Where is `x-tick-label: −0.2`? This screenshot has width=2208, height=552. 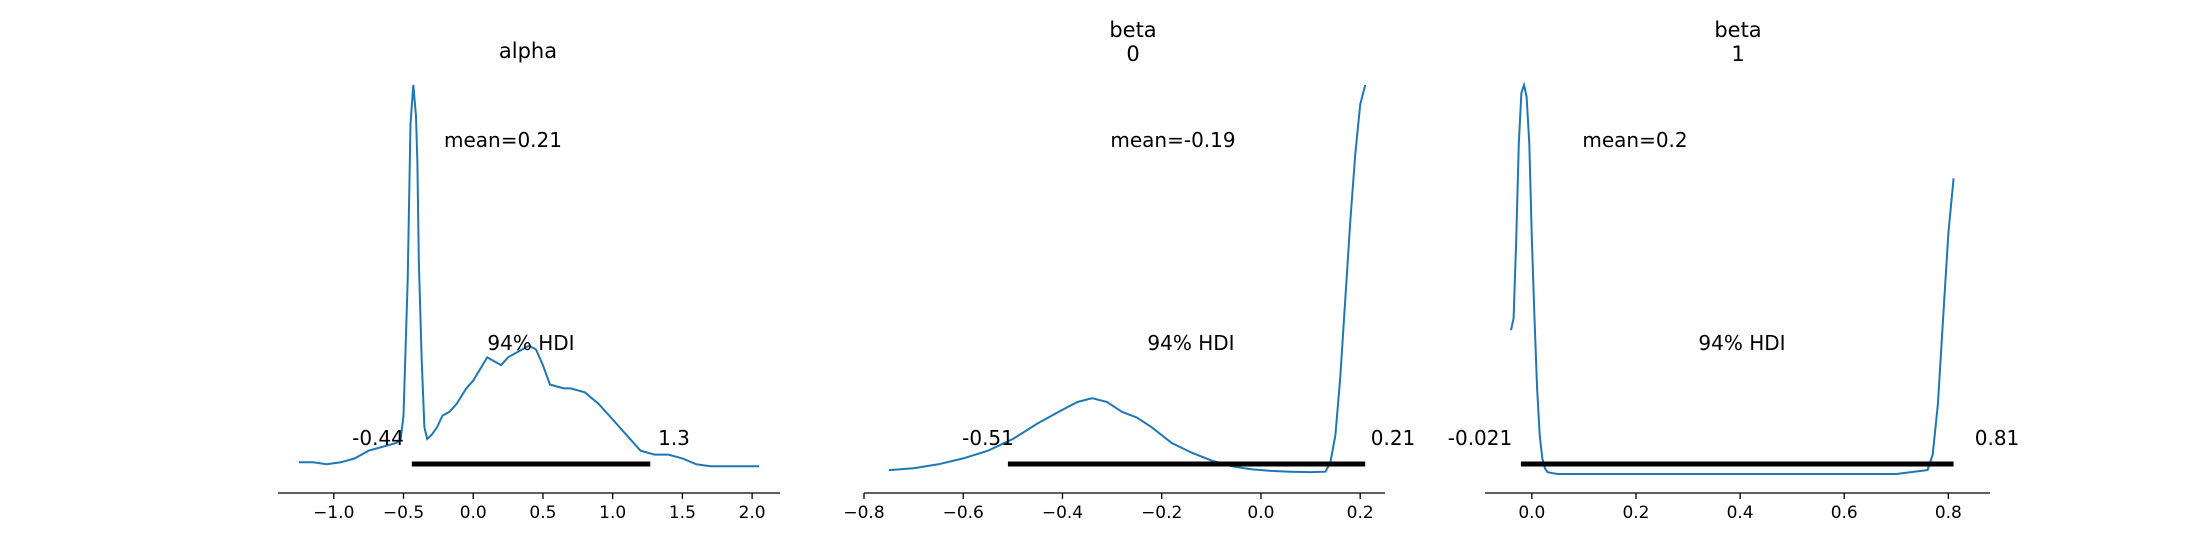 x-tick-label: −0.2 is located at coordinates (1161, 513).